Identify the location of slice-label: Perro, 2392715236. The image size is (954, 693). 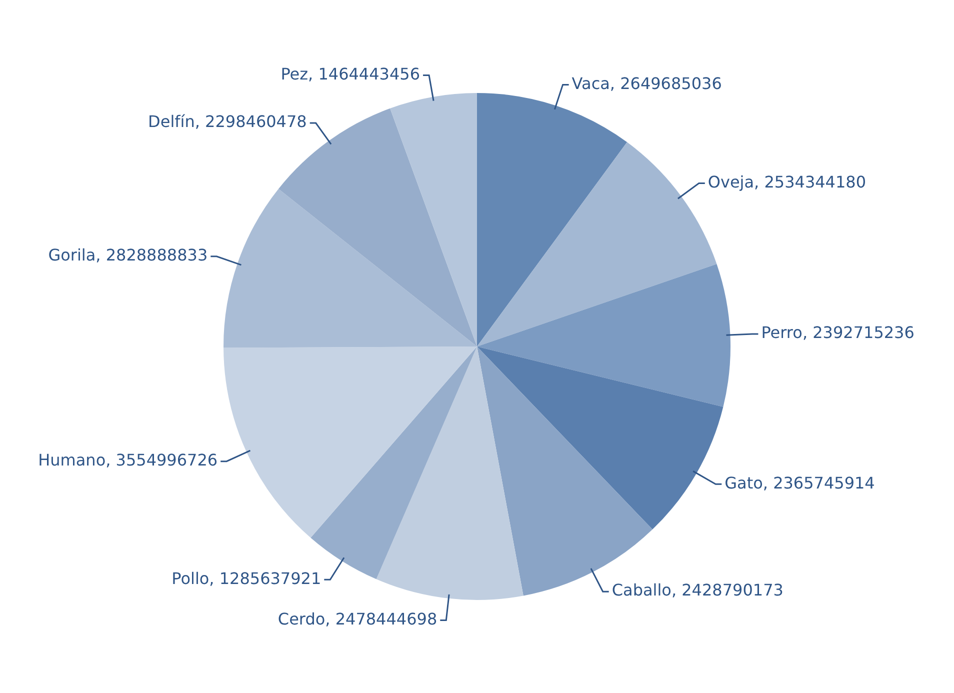
(837, 332).